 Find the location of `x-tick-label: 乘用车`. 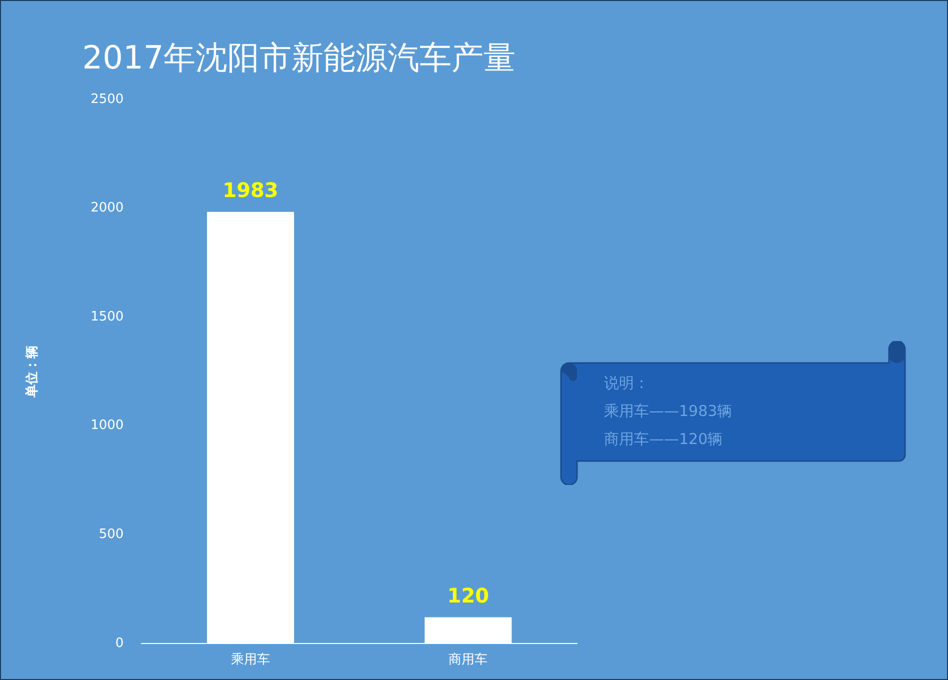

x-tick-label: 乘用车 is located at coordinates (250, 660).